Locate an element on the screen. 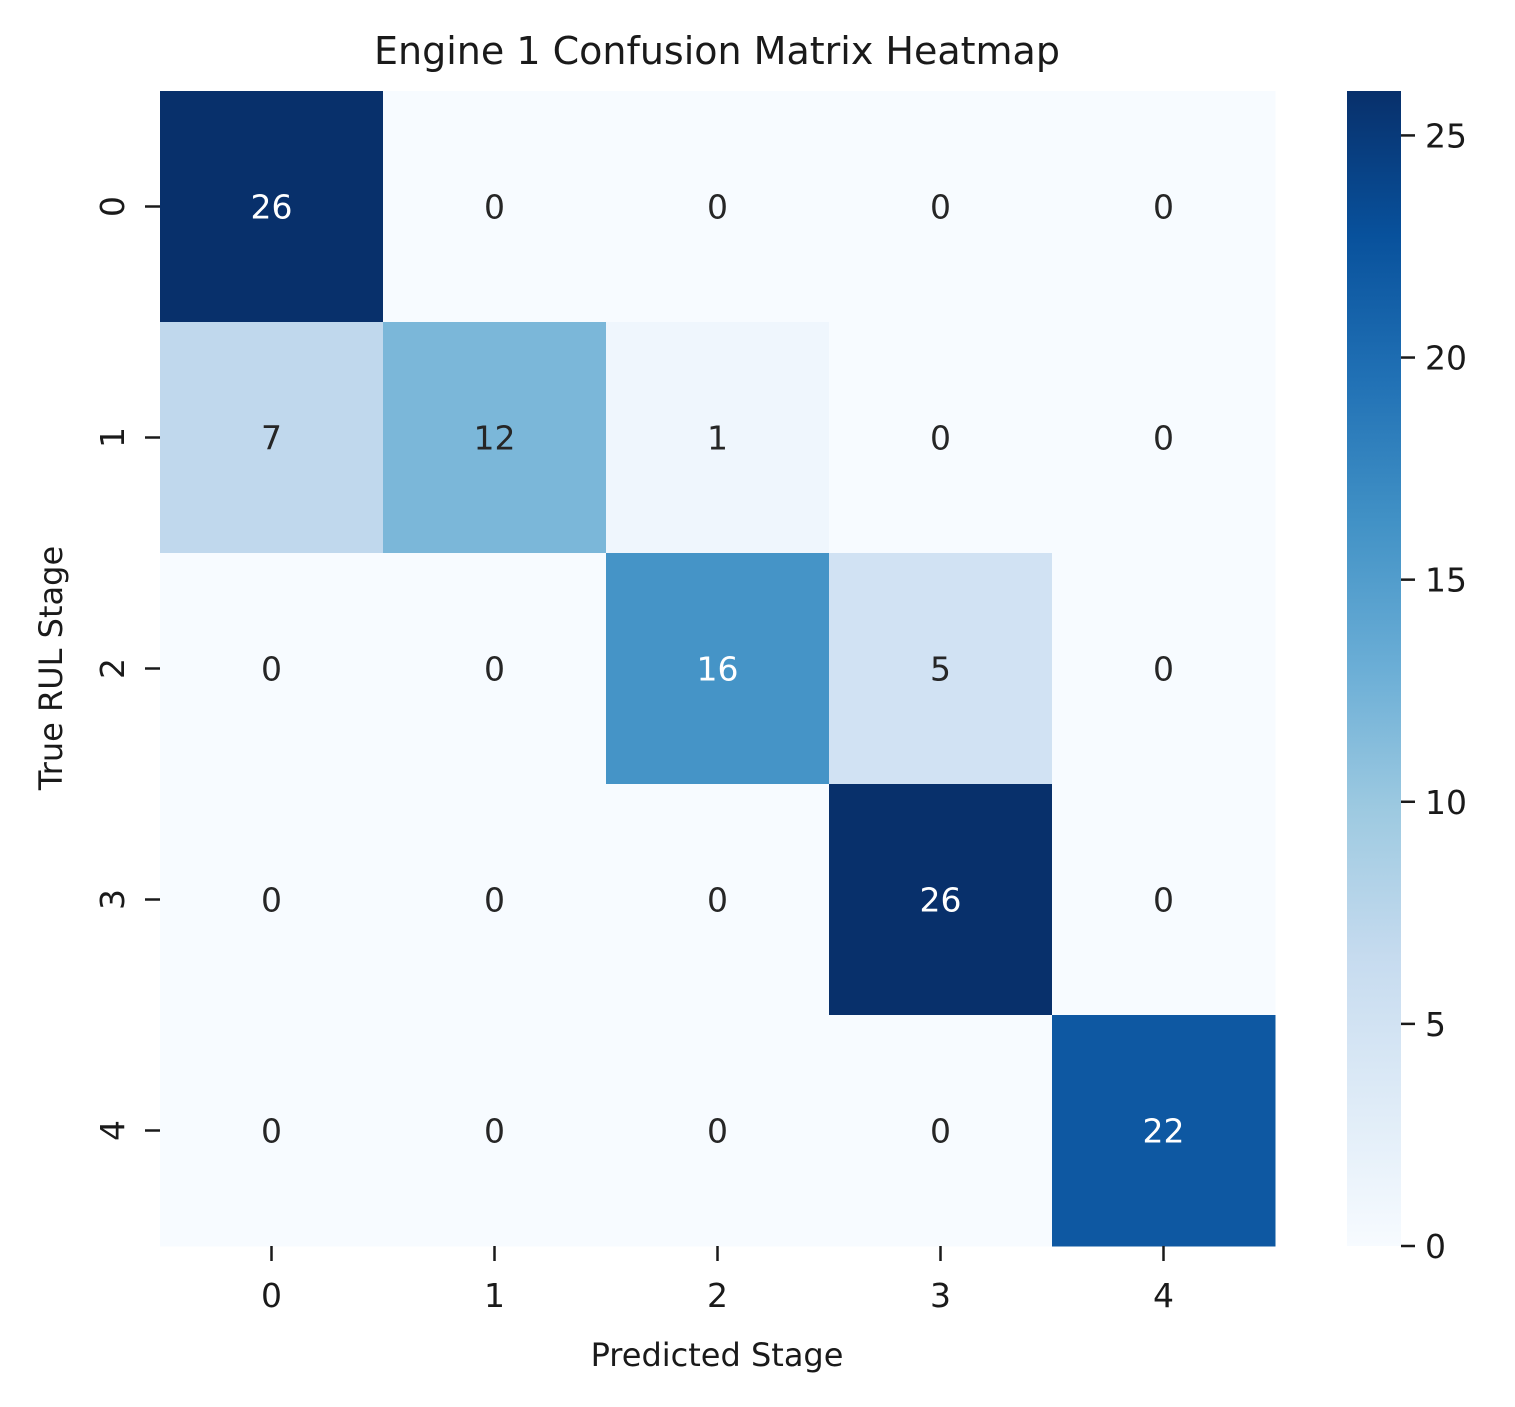  cell-value-r2-c2: 16 is located at coordinates (718, 669).